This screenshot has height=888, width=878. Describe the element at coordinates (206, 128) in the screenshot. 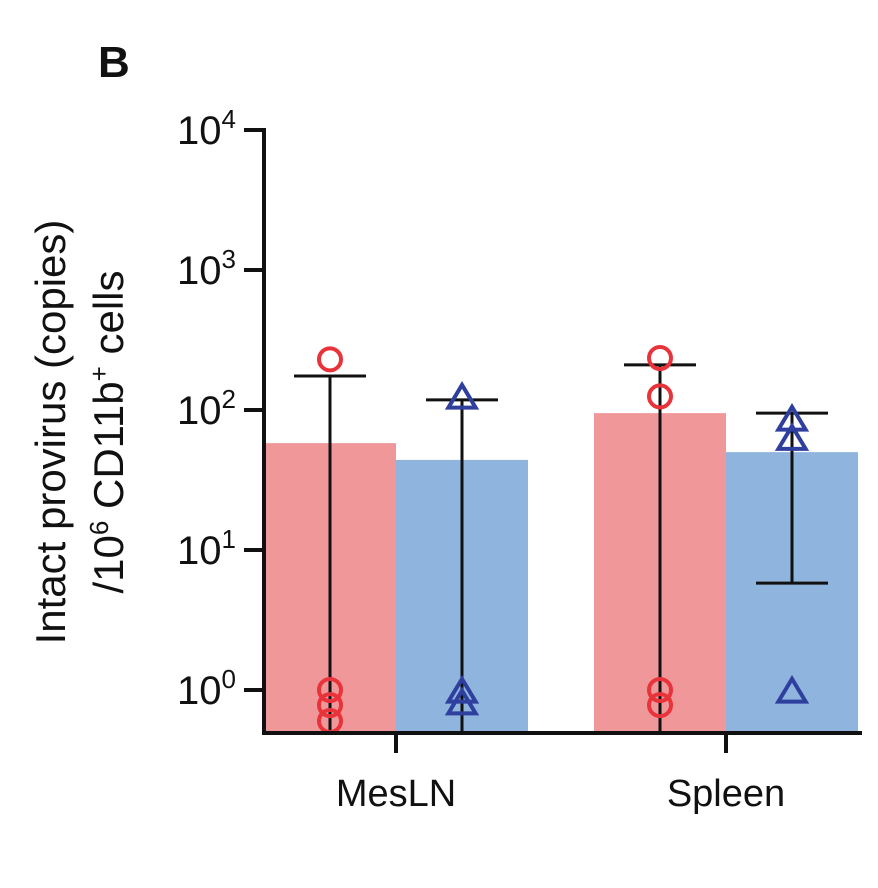

I see `y-tick-label: 10⁴` at that location.